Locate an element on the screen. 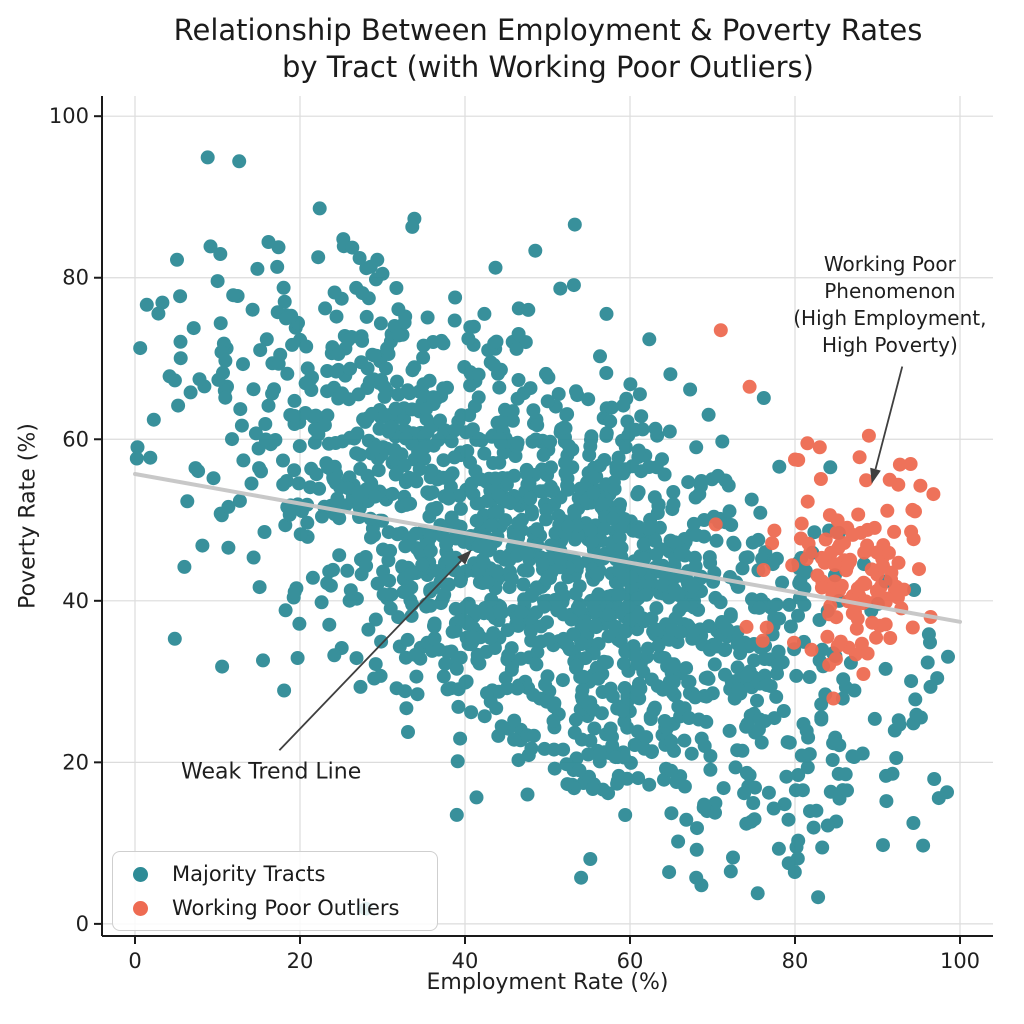 Image resolution: width=1024 pixels, height=1024 pixels. legend: Majority Tracts Working Poor Outliers is located at coordinates (275, 891).